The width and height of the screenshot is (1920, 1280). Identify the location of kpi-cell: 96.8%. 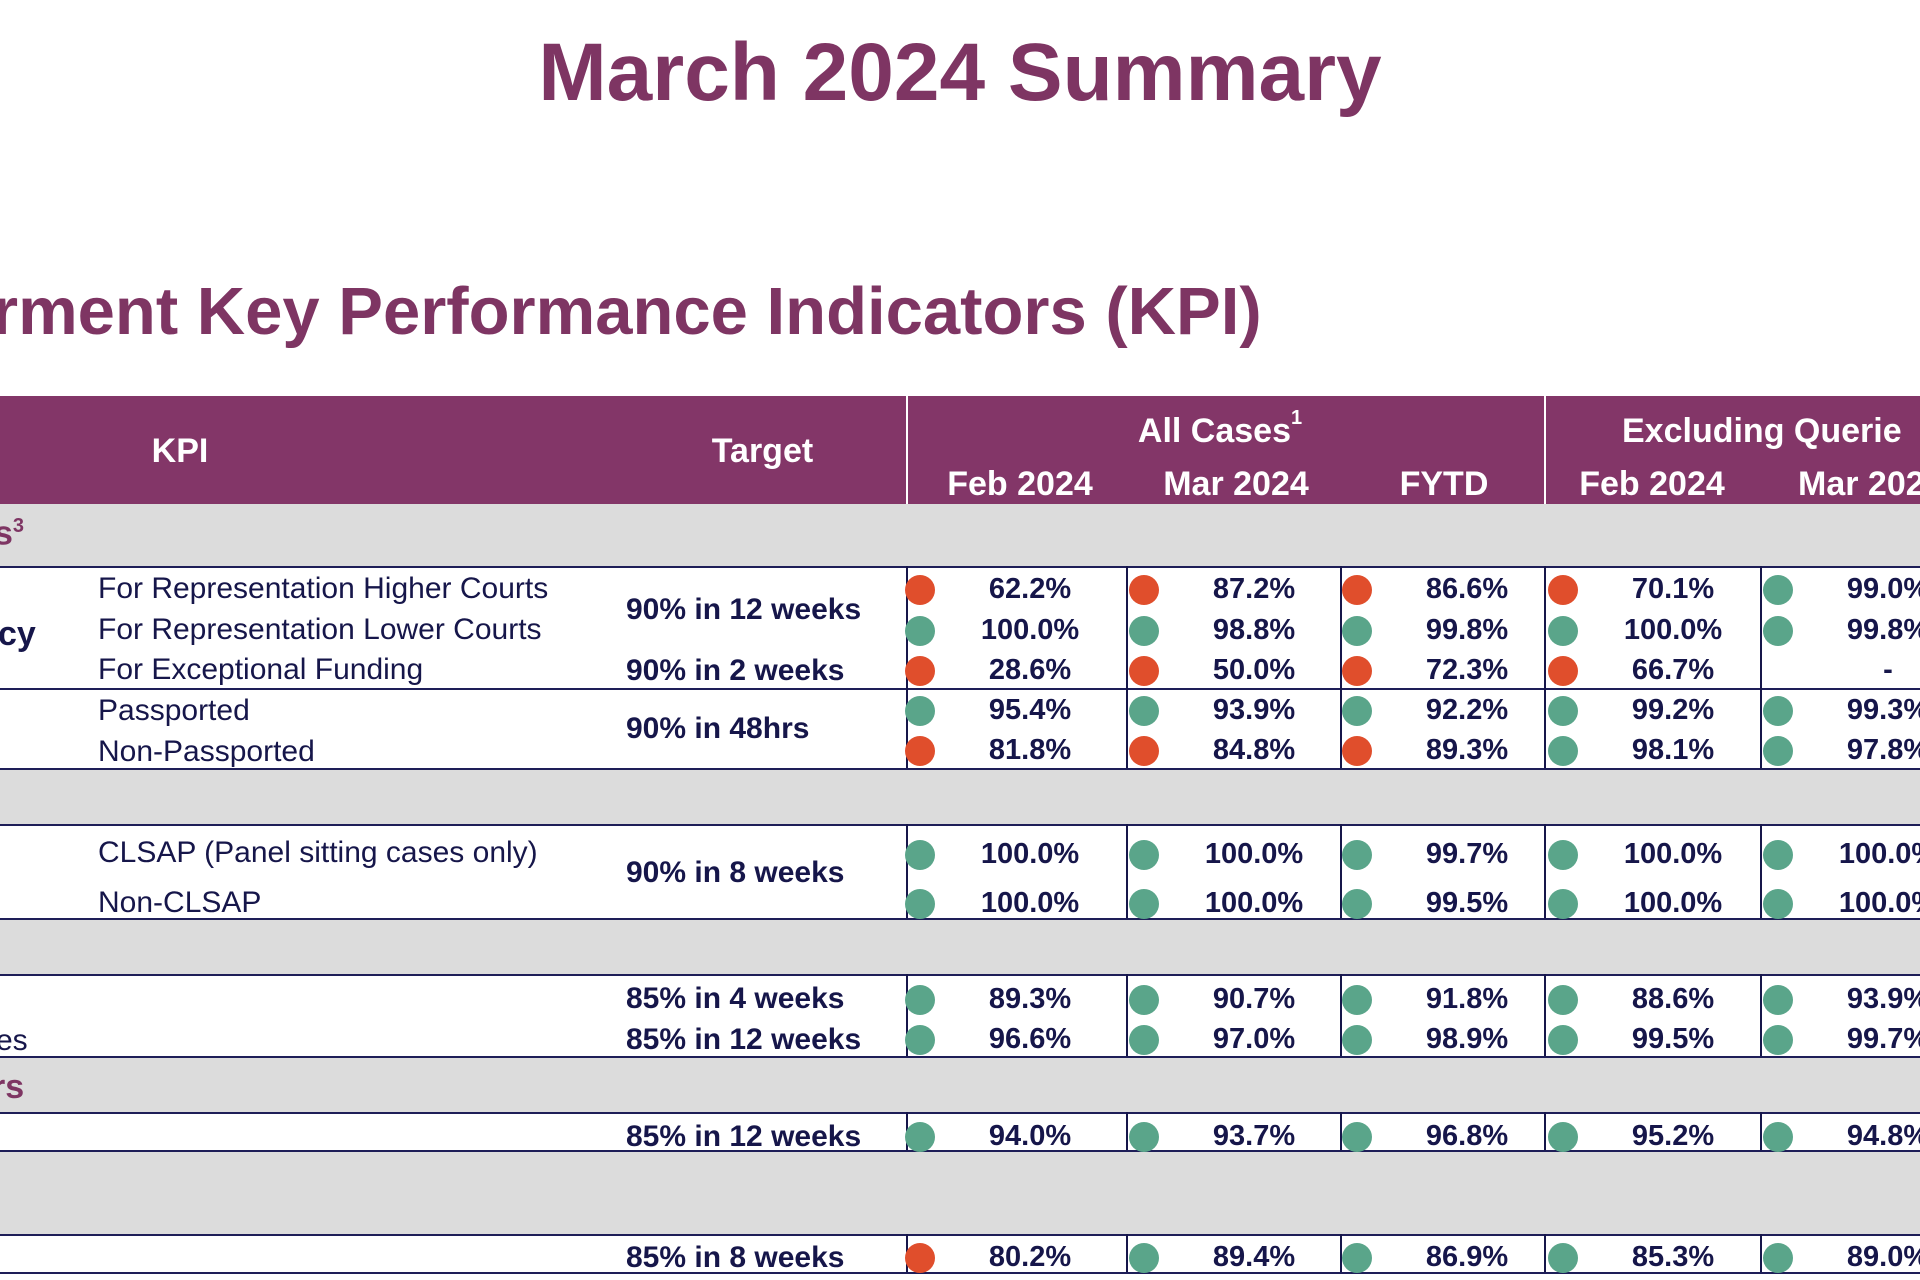
(1449, 1137).